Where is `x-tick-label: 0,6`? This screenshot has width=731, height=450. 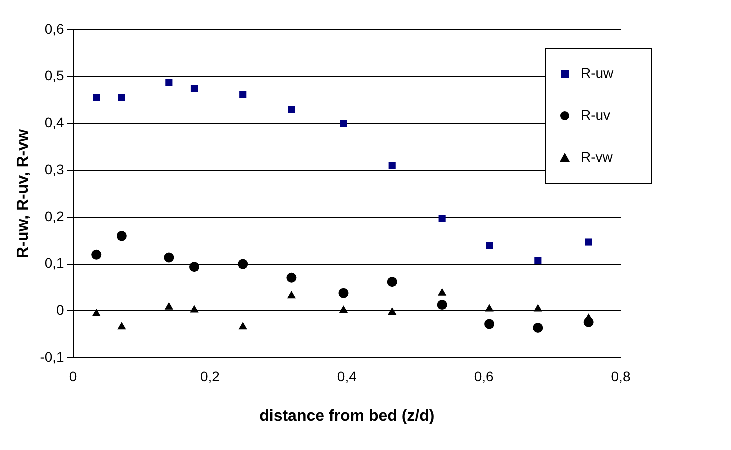 x-tick-label: 0,6 is located at coordinates (484, 376).